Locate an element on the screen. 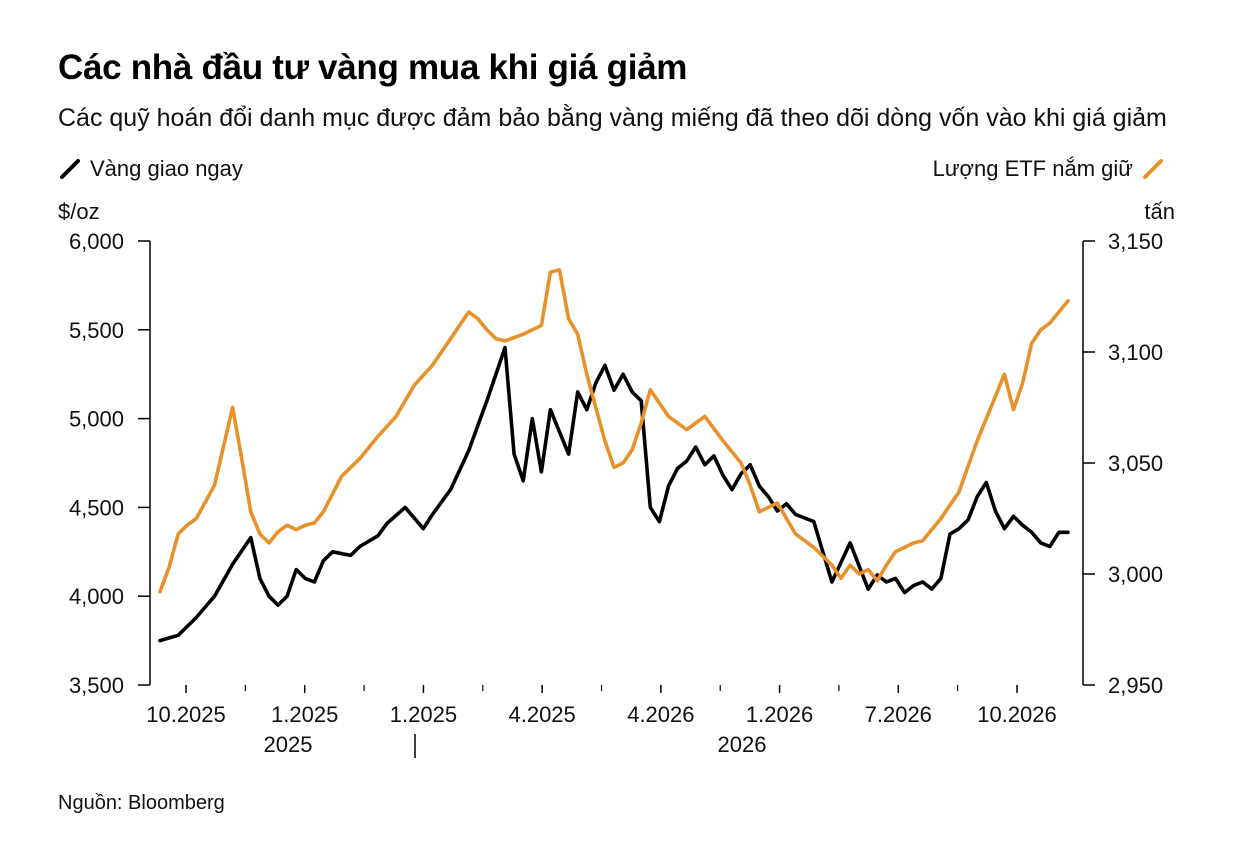 This screenshot has width=1243, height=848. y-left-tick-label: 6,000 is located at coordinates (96, 241).